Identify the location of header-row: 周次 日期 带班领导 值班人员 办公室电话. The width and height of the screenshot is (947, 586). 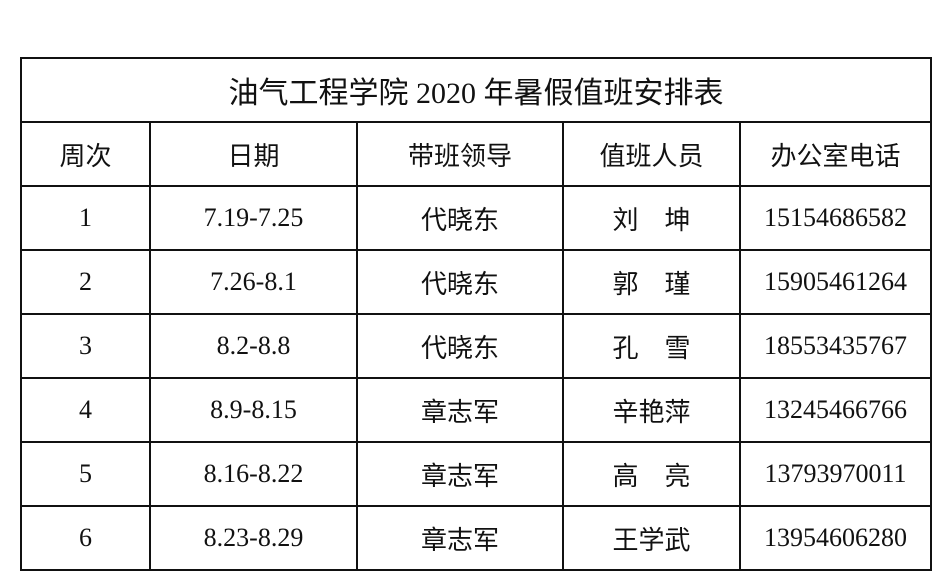
(476, 154).